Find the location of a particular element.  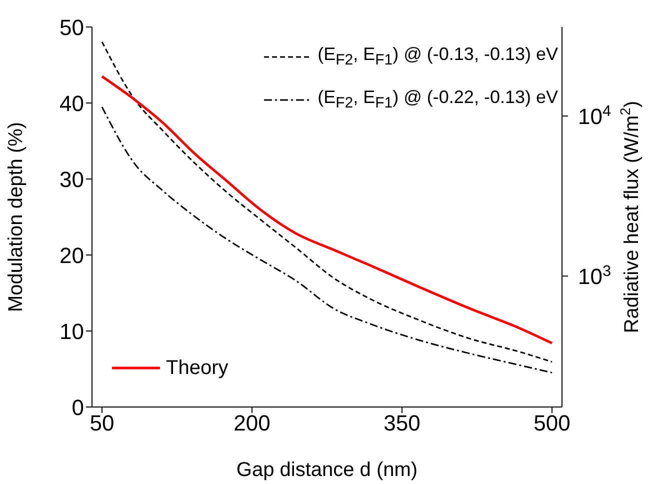

y2-tick-label: 10$^{4}$ is located at coordinates (595, 116).